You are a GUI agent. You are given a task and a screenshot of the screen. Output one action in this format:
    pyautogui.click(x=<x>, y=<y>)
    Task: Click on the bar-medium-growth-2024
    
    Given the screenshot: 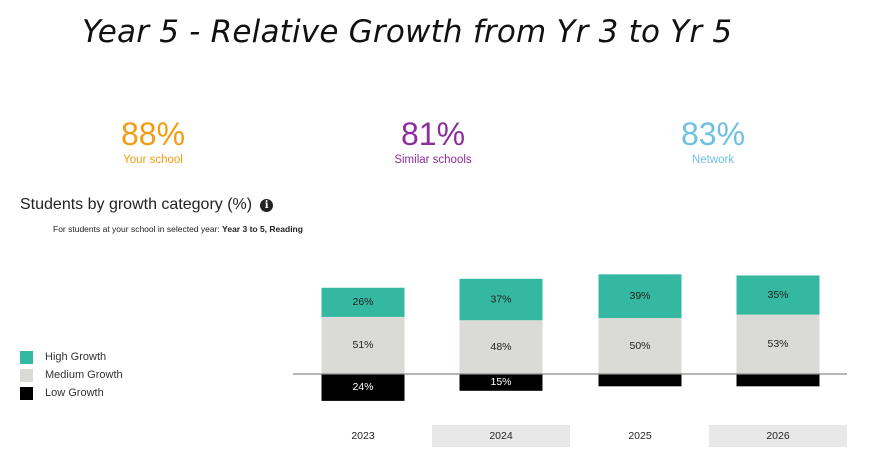 What is the action you would take?
    pyautogui.click(x=501, y=347)
    